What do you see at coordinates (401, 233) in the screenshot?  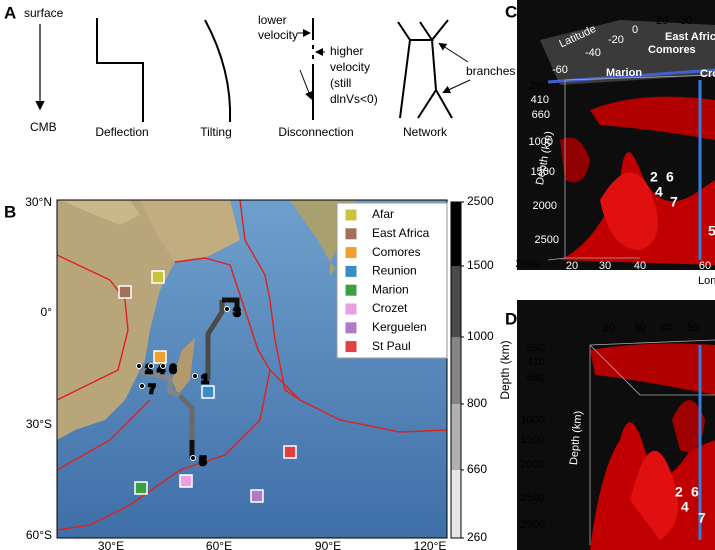 I see `legend-label: East Africa` at bounding box center [401, 233].